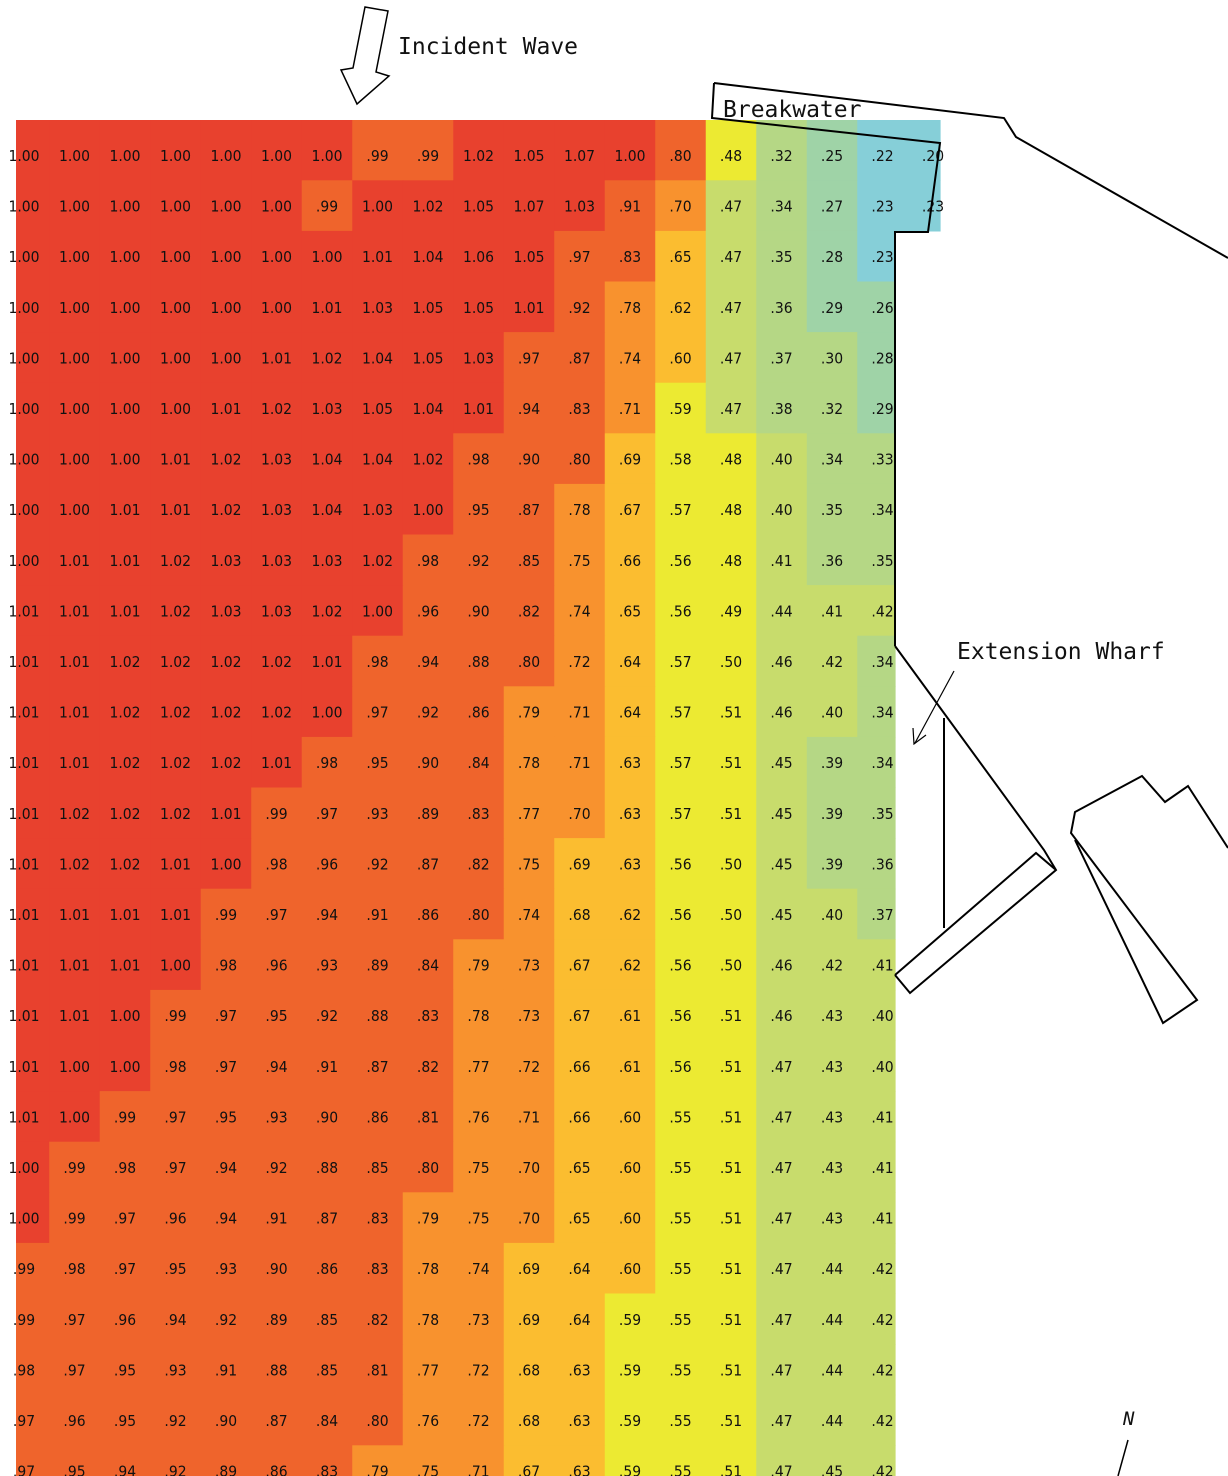 The height and width of the screenshot is (1476, 1228). What do you see at coordinates (377, 966) in the screenshot?
I see `grid-value: .89` at bounding box center [377, 966].